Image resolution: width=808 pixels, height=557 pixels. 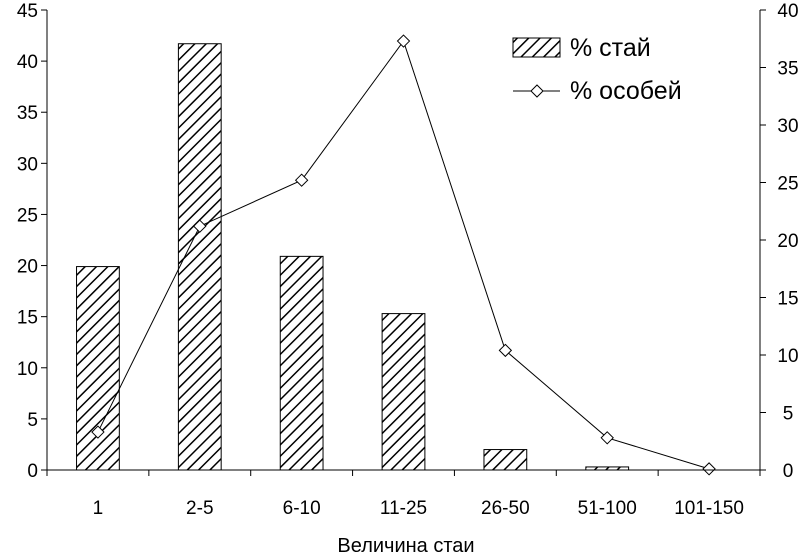 I want to click on left-tick-label: 30, so click(x=27, y=164).